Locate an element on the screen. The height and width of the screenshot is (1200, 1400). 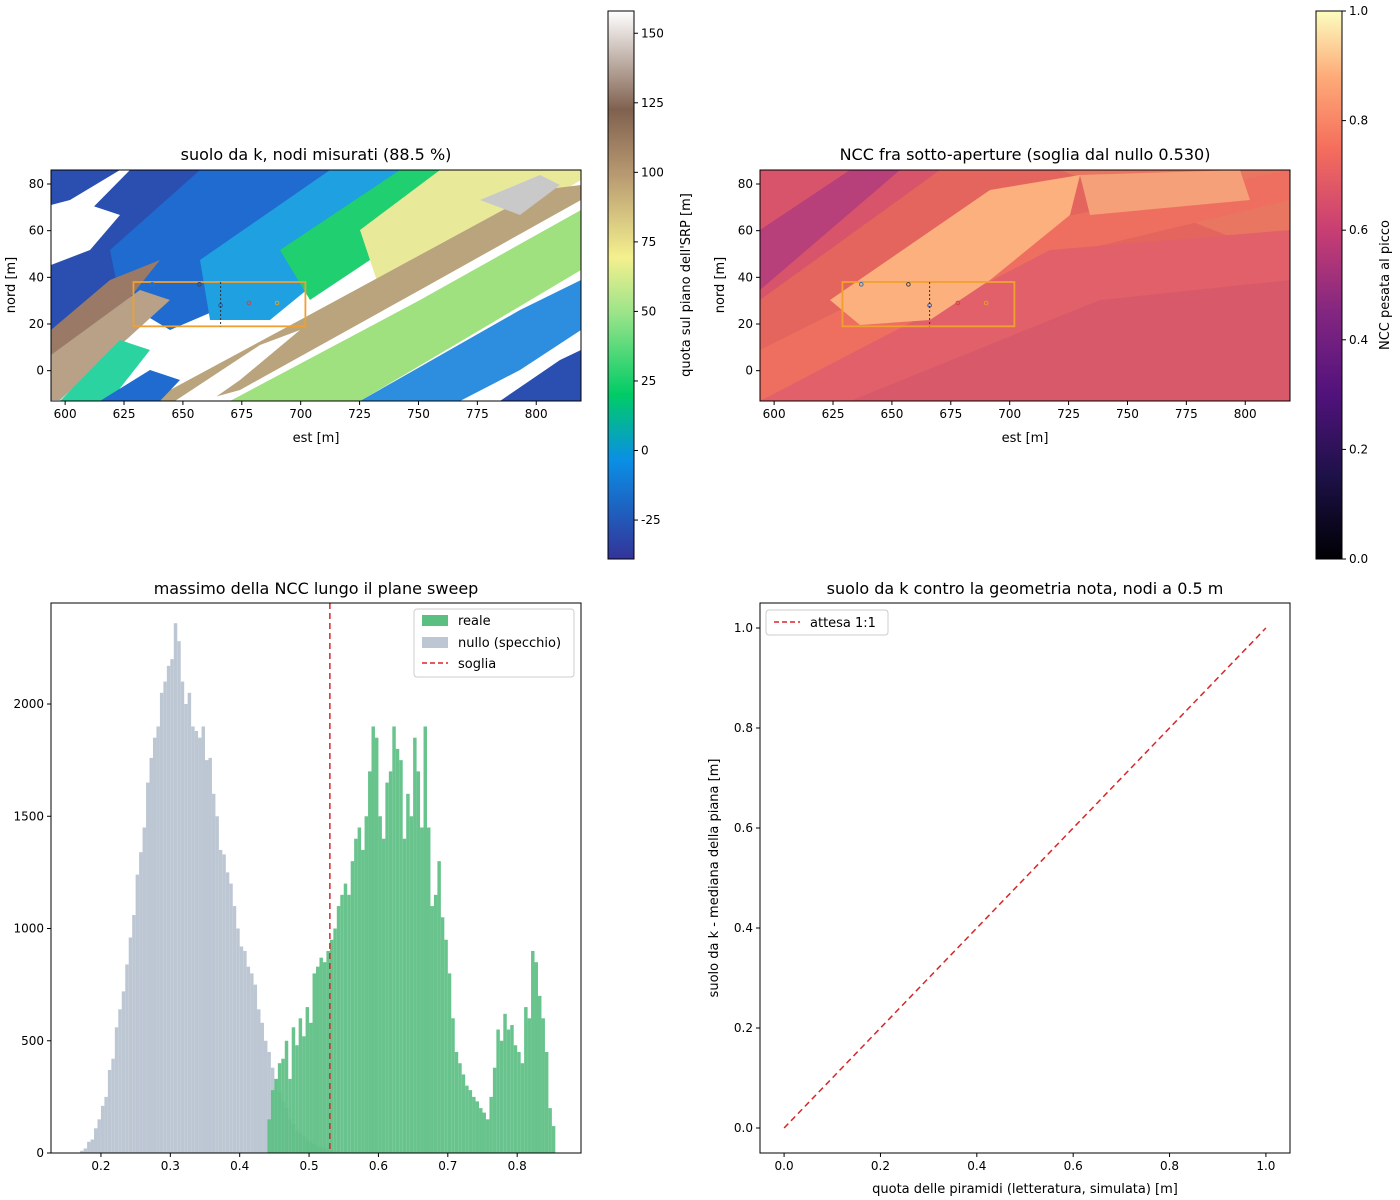
ncc-y-ticks: 0 20 40 60 80 is located at coordinates (749, 277).